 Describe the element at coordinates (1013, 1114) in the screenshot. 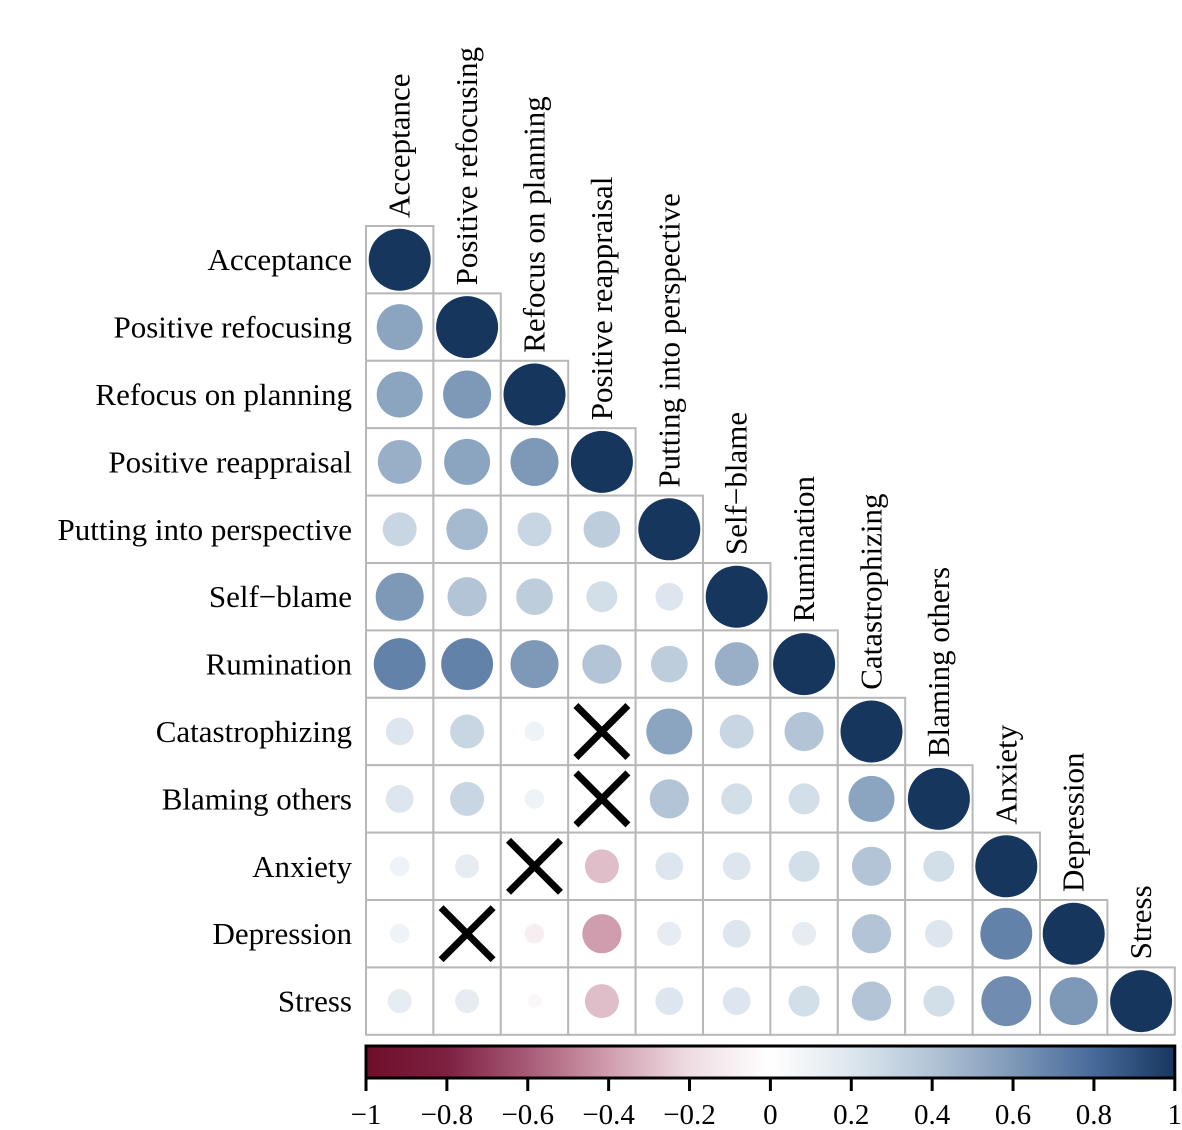

I see `colorbar-tick-label: 0.6` at that location.